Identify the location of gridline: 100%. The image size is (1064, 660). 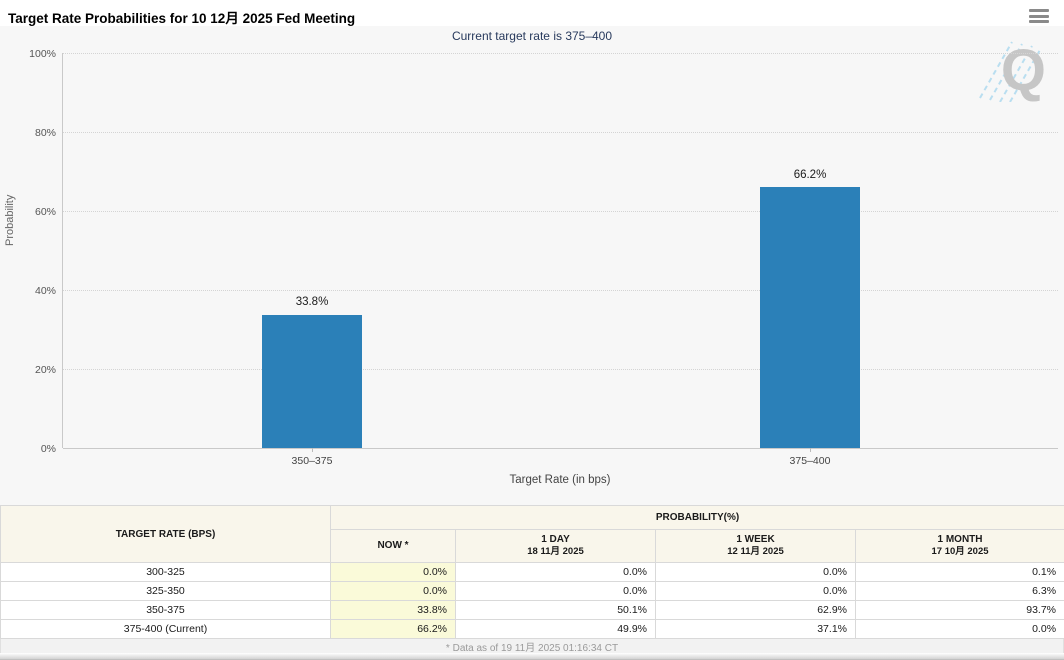
(543, 54).